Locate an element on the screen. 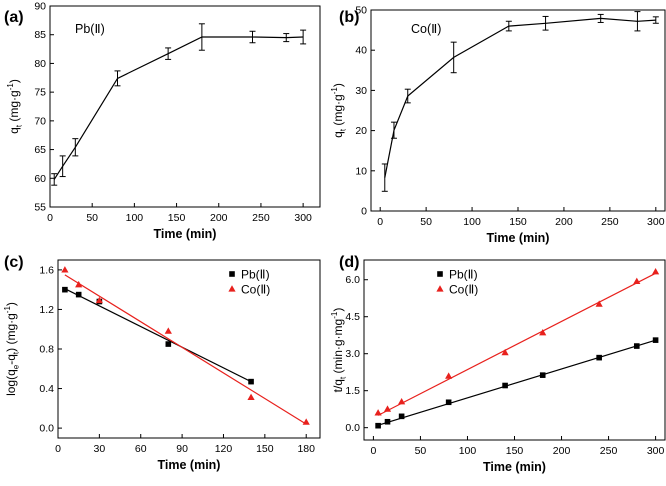 The image size is (666, 486). y-tick-label: 10 is located at coordinates (361, 171).